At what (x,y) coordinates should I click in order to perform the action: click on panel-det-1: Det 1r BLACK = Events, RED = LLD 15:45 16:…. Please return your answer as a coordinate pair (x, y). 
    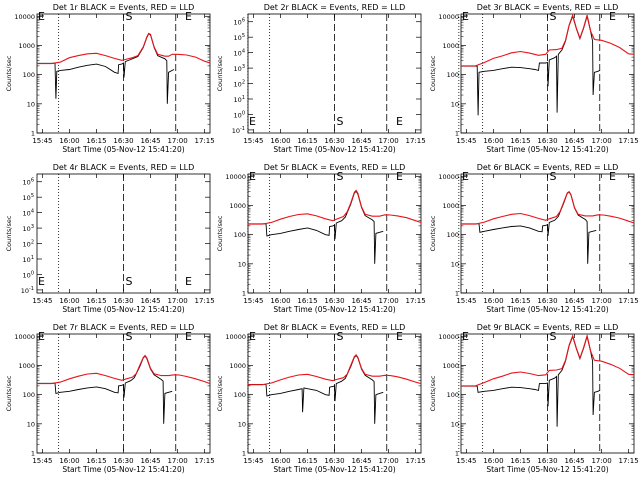
    Looking at the image, I should click on (127, 78).